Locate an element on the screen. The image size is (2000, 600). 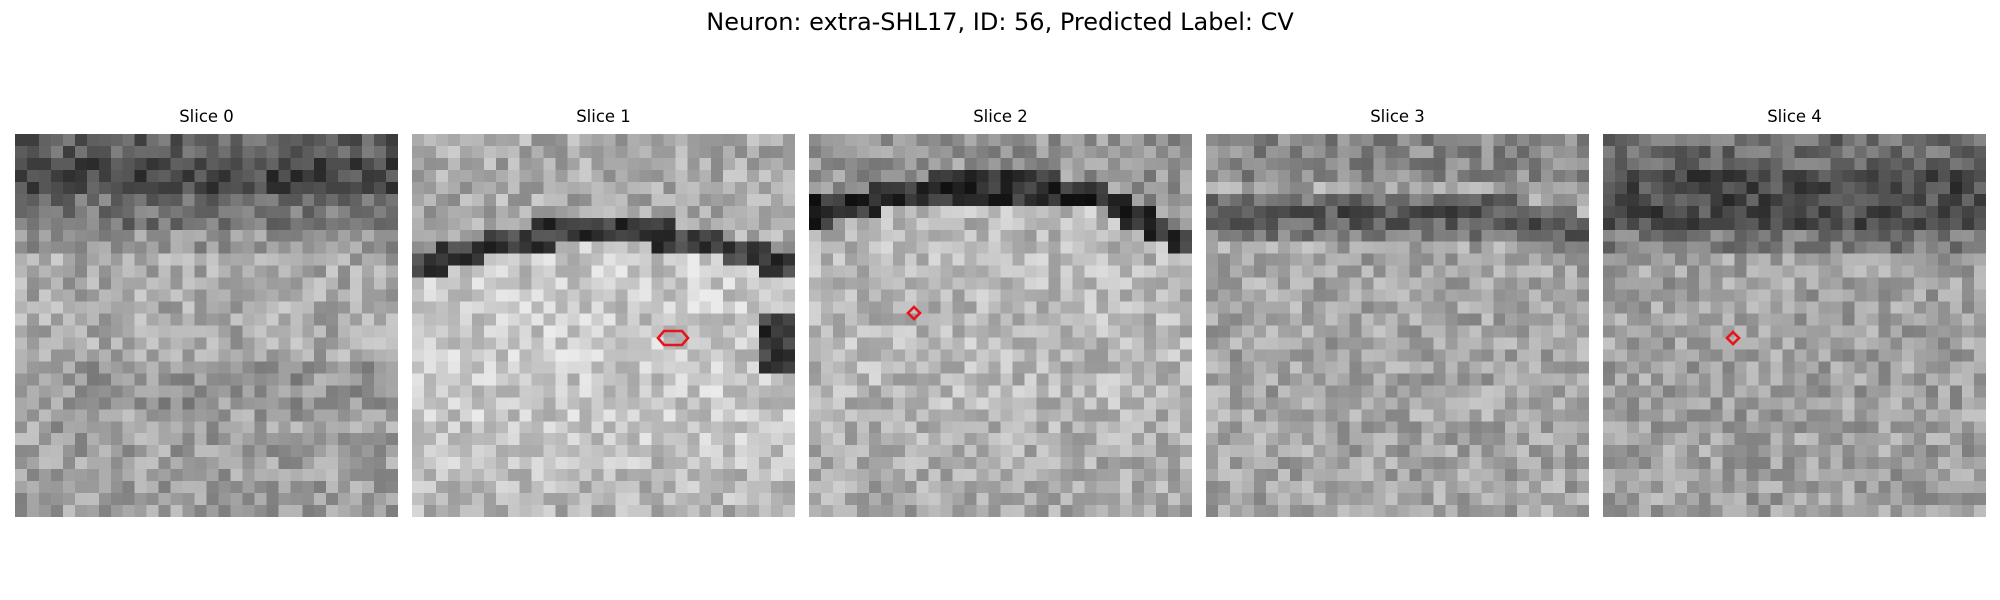
slice-panel-2: Slice 2 is located at coordinates (1000, 312).